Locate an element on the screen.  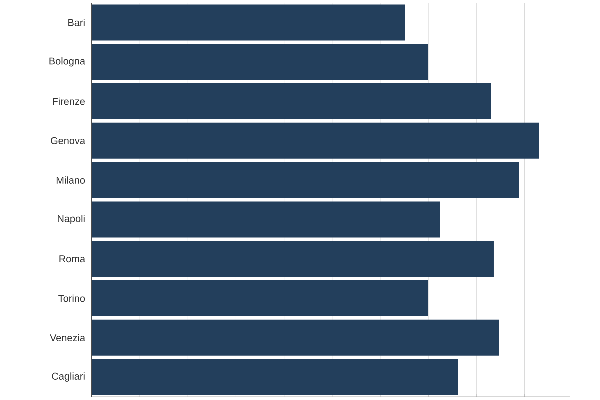
y-tick-label: Firenze is located at coordinates (69, 102).